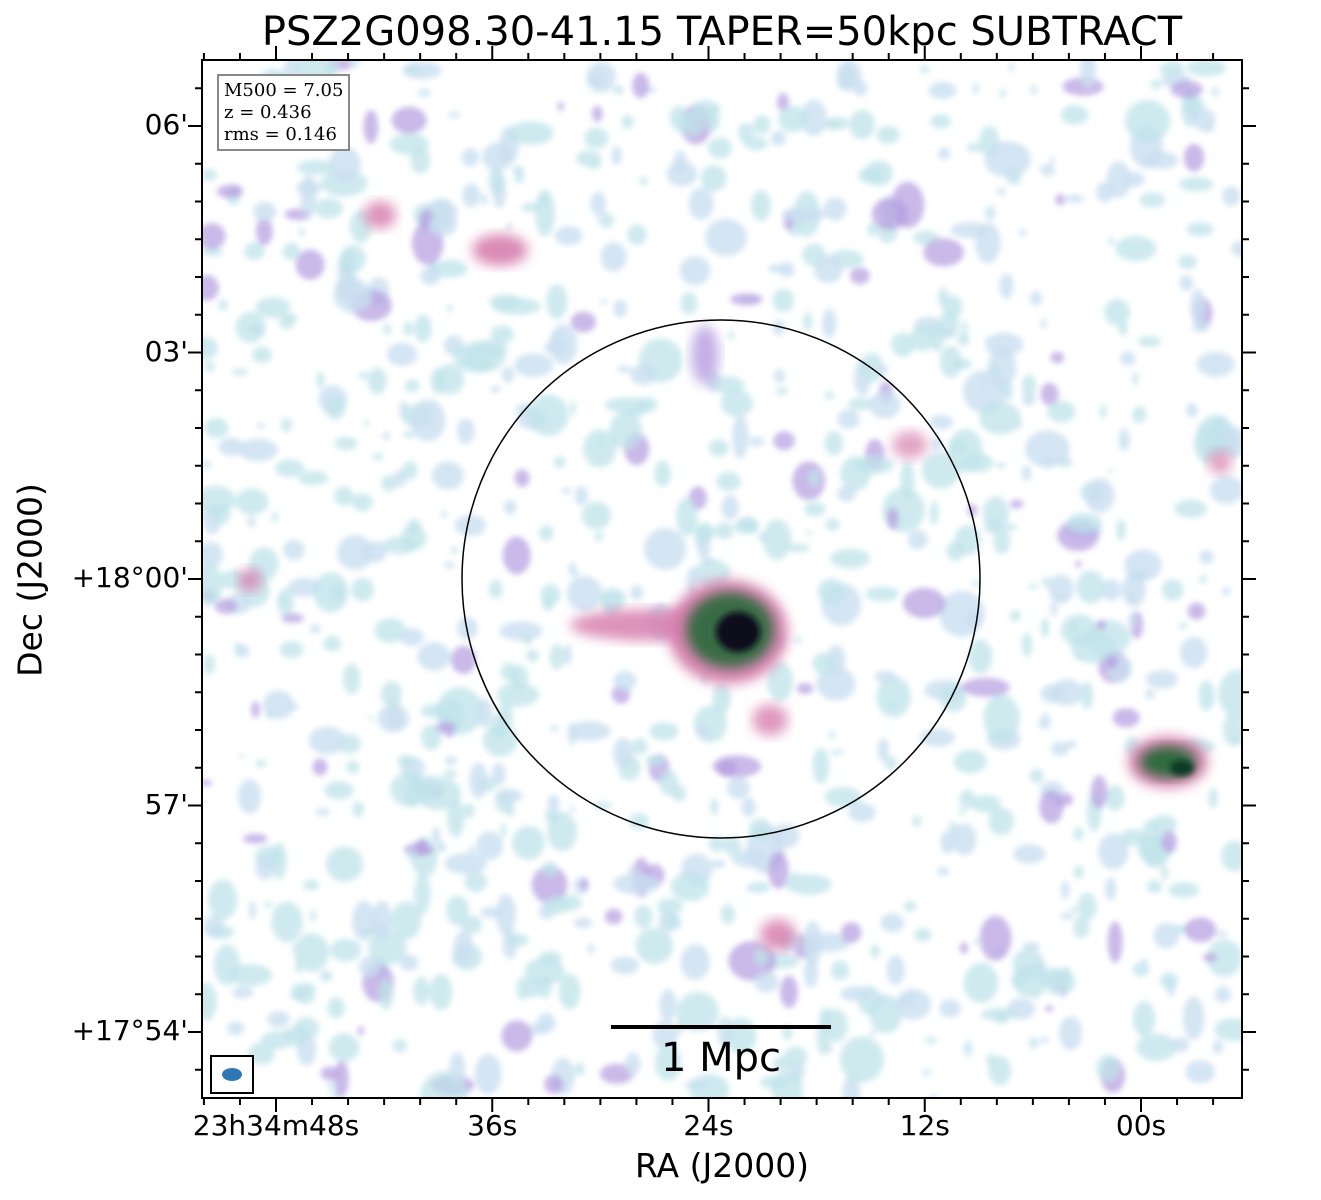 The height and width of the screenshot is (1200, 1321). What do you see at coordinates (910, 445) in the screenshot?
I see `circle-edge-blob` at bounding box center [910, 445].